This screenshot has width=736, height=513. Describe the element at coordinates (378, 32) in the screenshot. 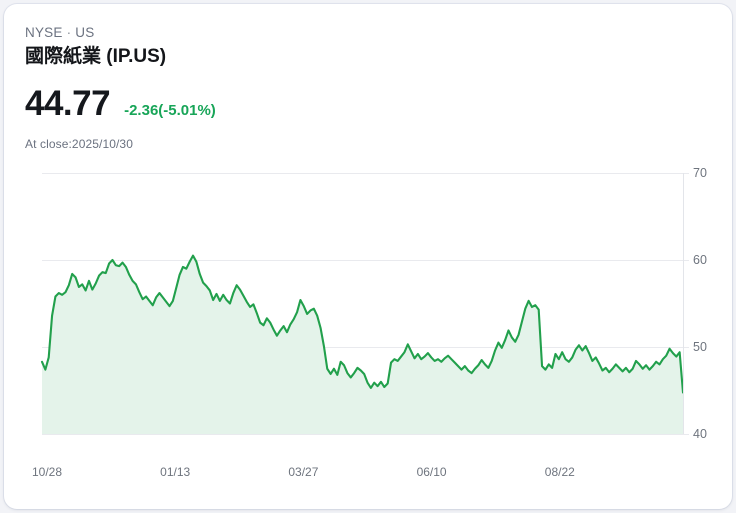

I see `exchange-line: NYSE · US` at that location.